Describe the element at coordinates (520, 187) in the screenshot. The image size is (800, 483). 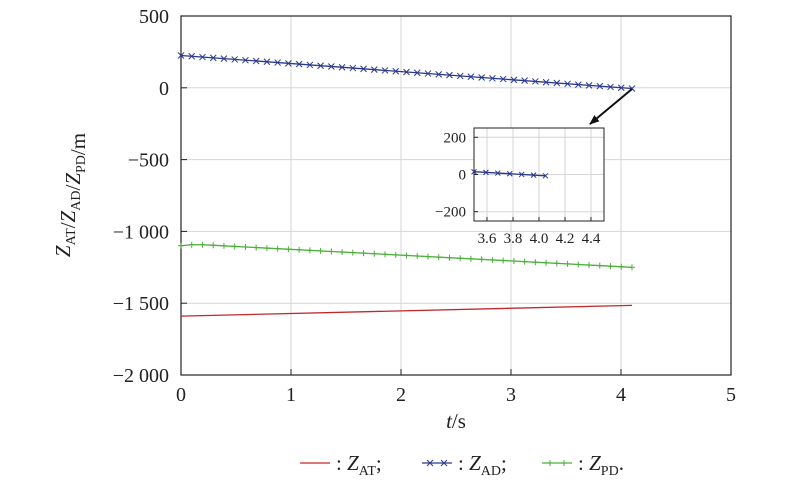
I see `inset-plot: 3.6 3.8 4.0 4.2 4.4 200 0 −200` at that location.